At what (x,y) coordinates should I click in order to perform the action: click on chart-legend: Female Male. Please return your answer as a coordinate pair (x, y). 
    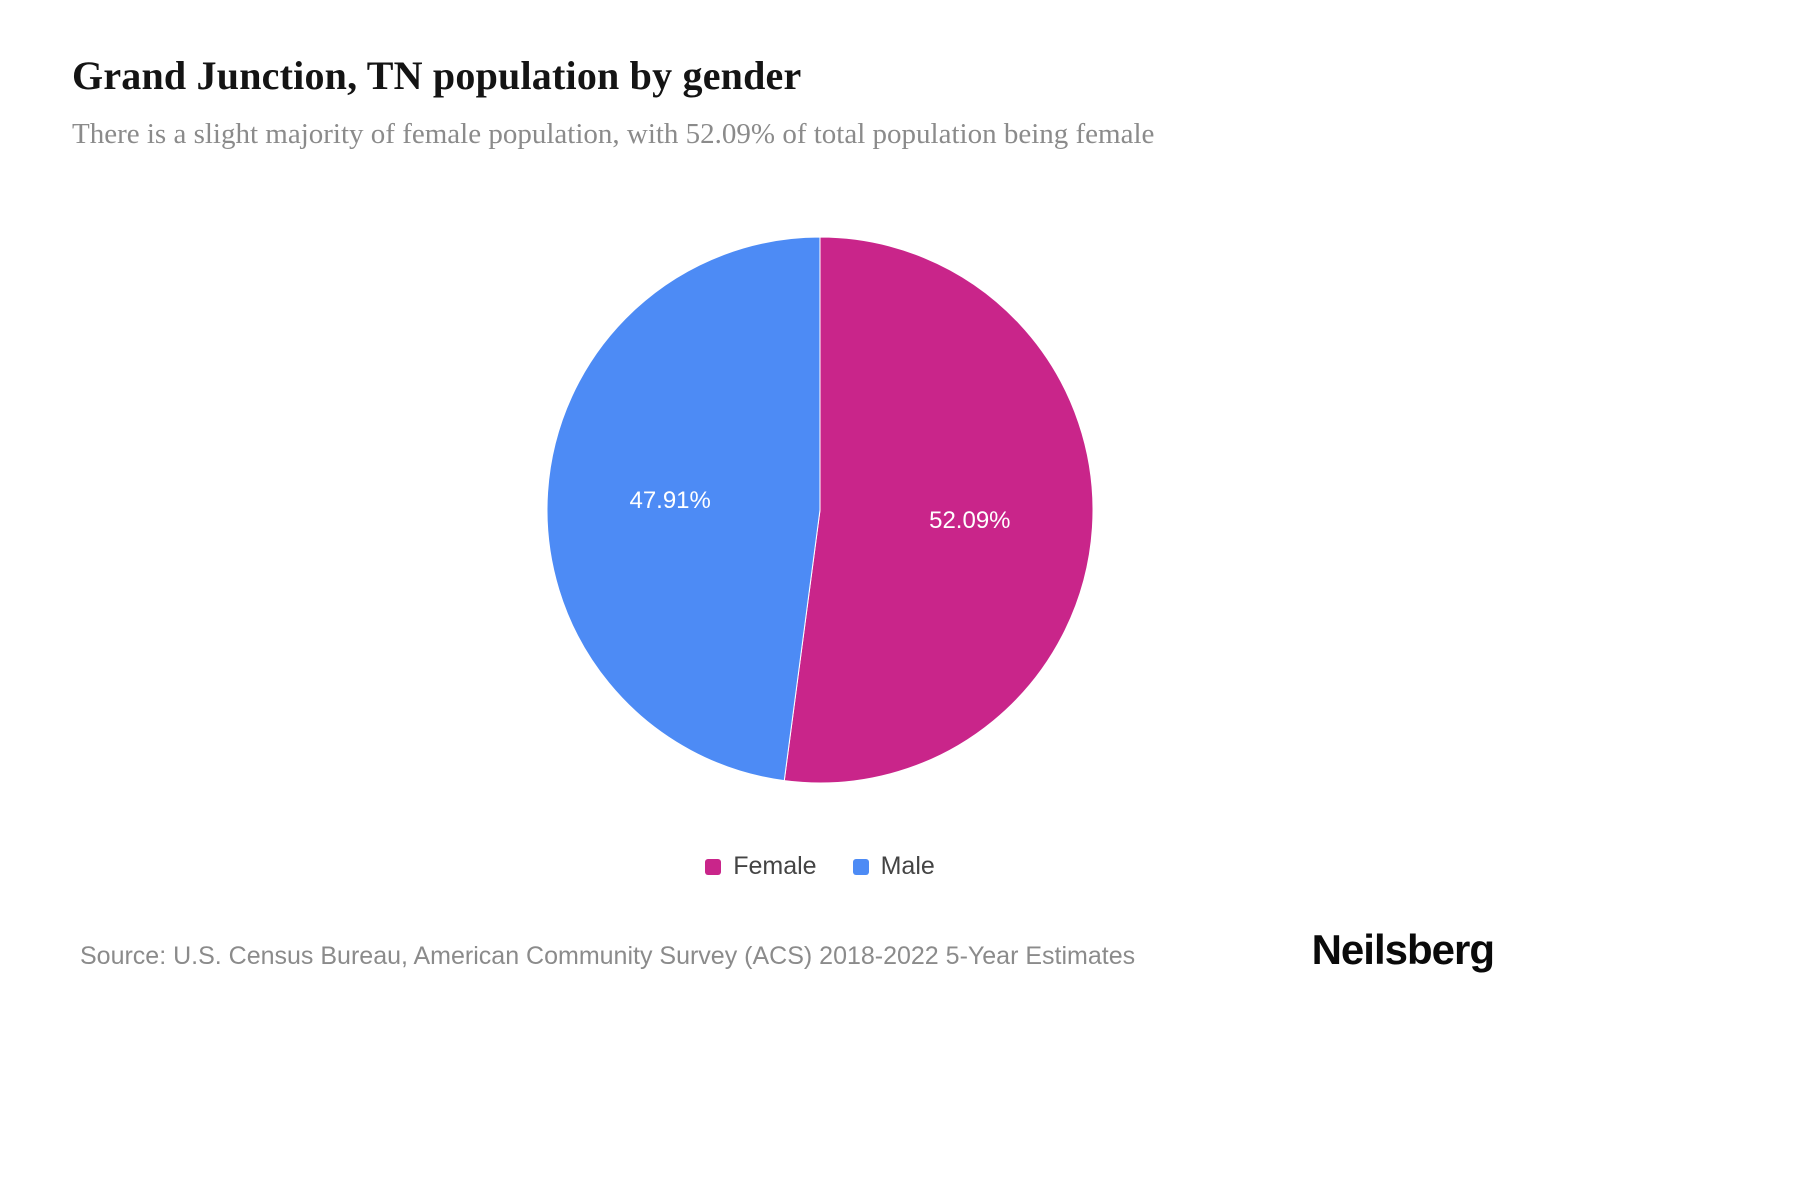
    Looking at the image, I should click on (820, 866).